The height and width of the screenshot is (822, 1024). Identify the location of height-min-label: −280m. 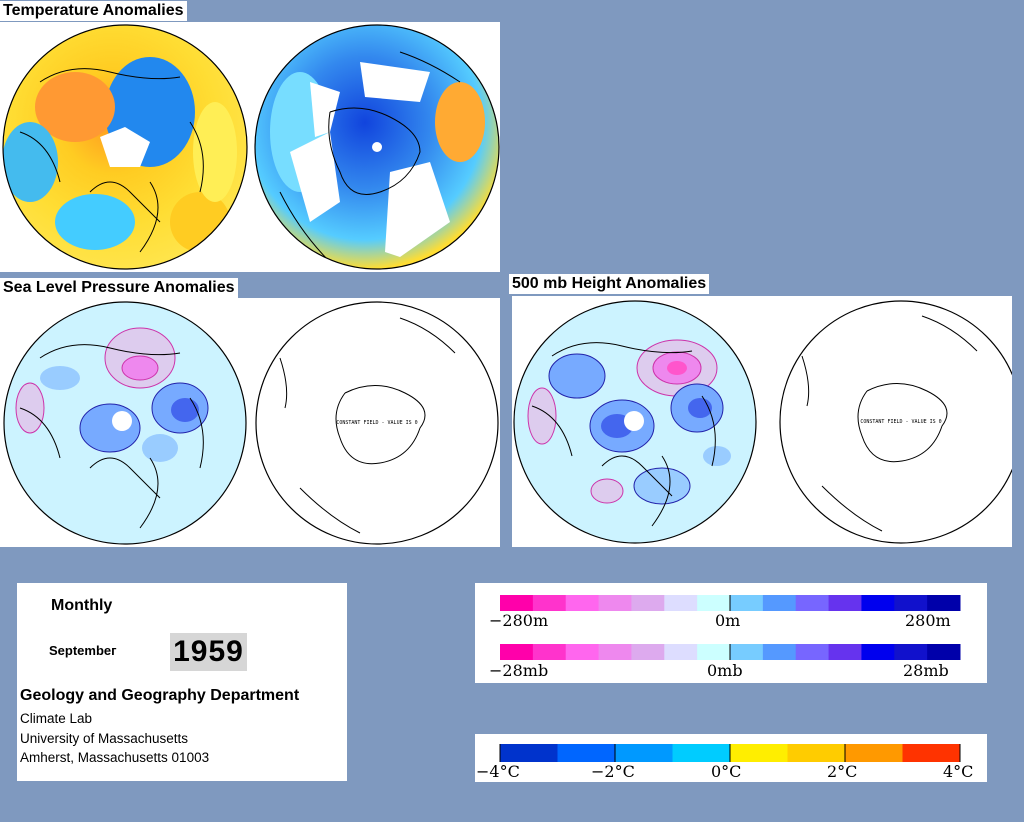
(519, 620).